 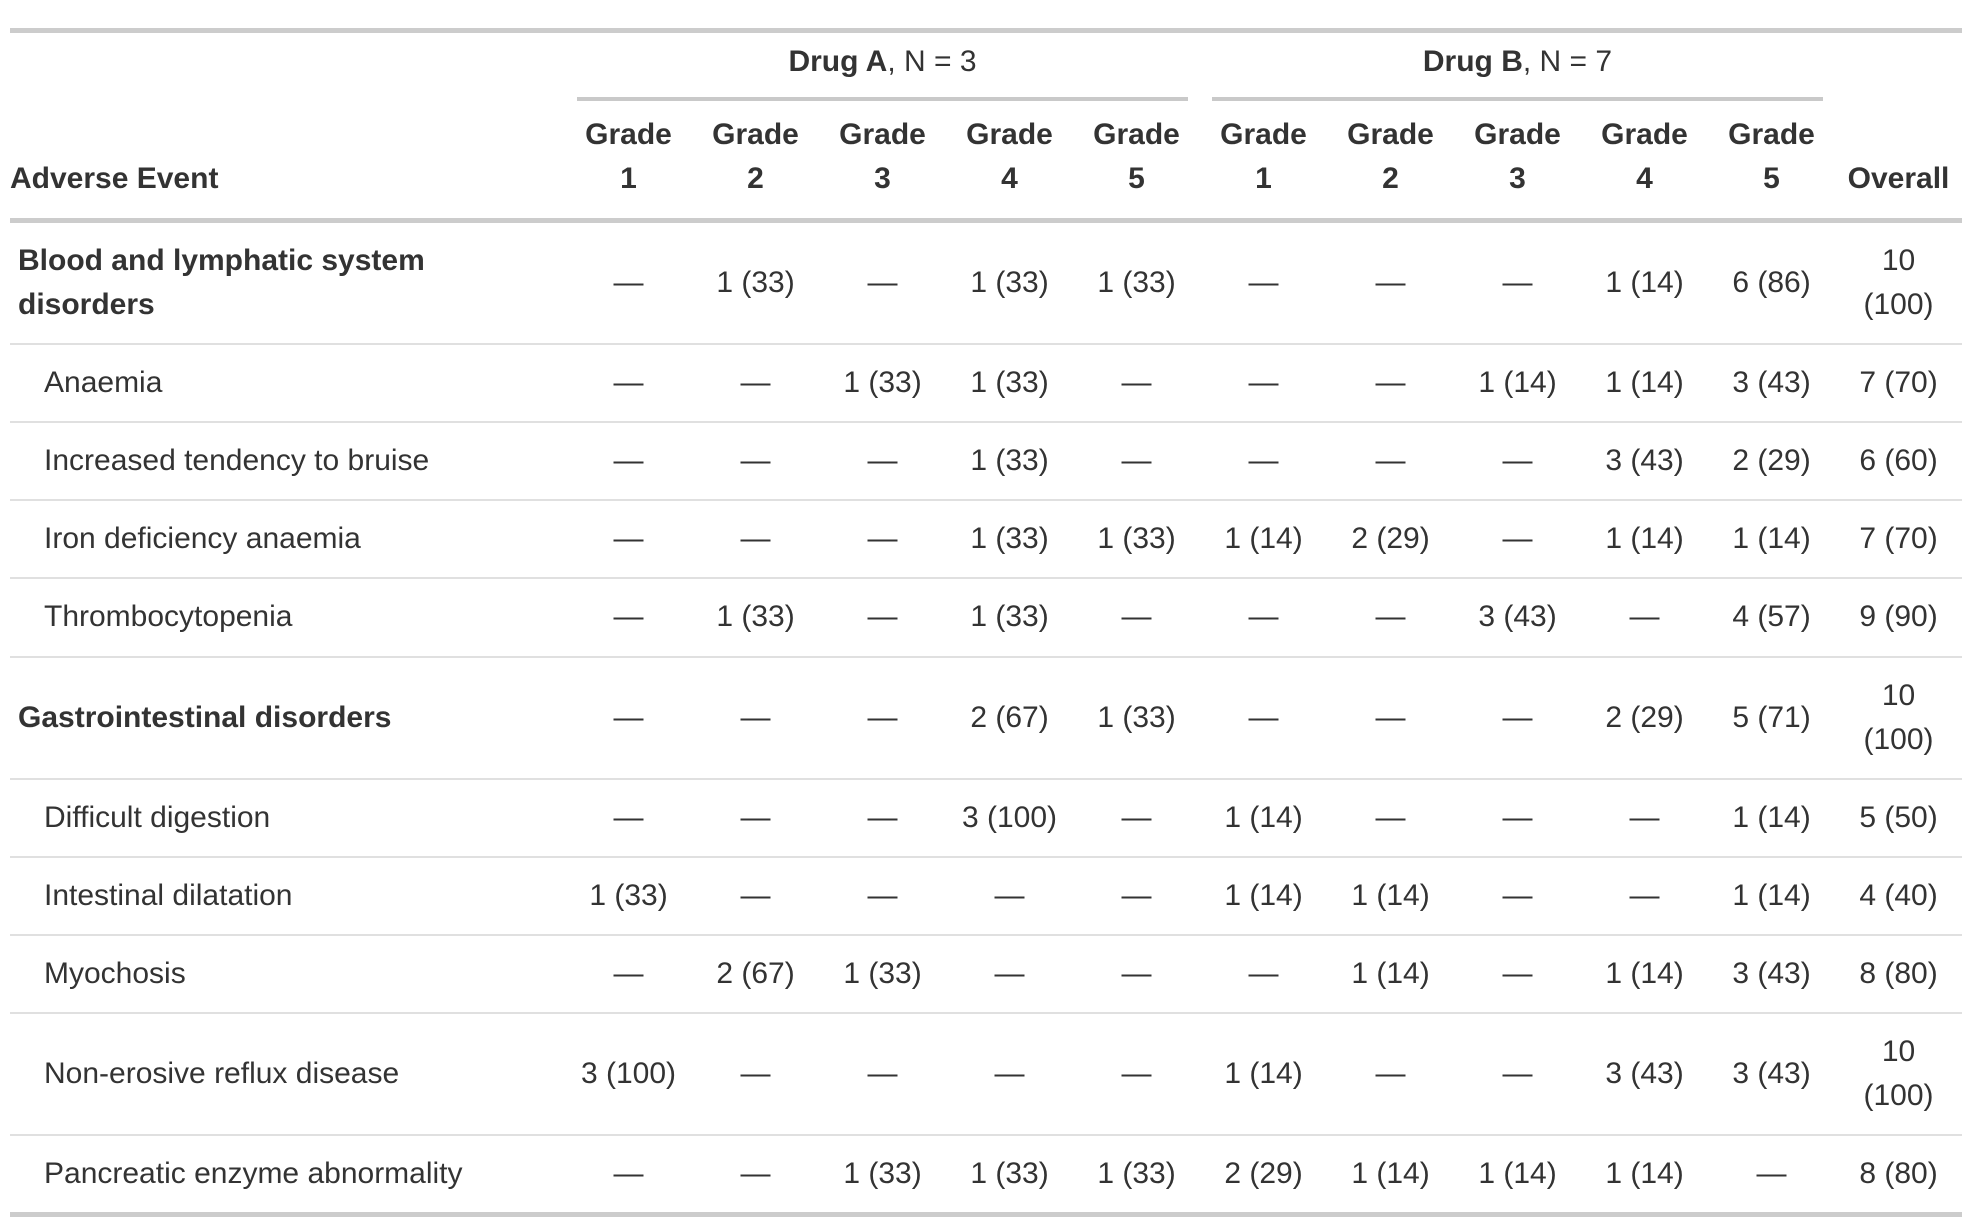 I want to click on adverse-event-label: Anaemia, so click(x=287, y=383).